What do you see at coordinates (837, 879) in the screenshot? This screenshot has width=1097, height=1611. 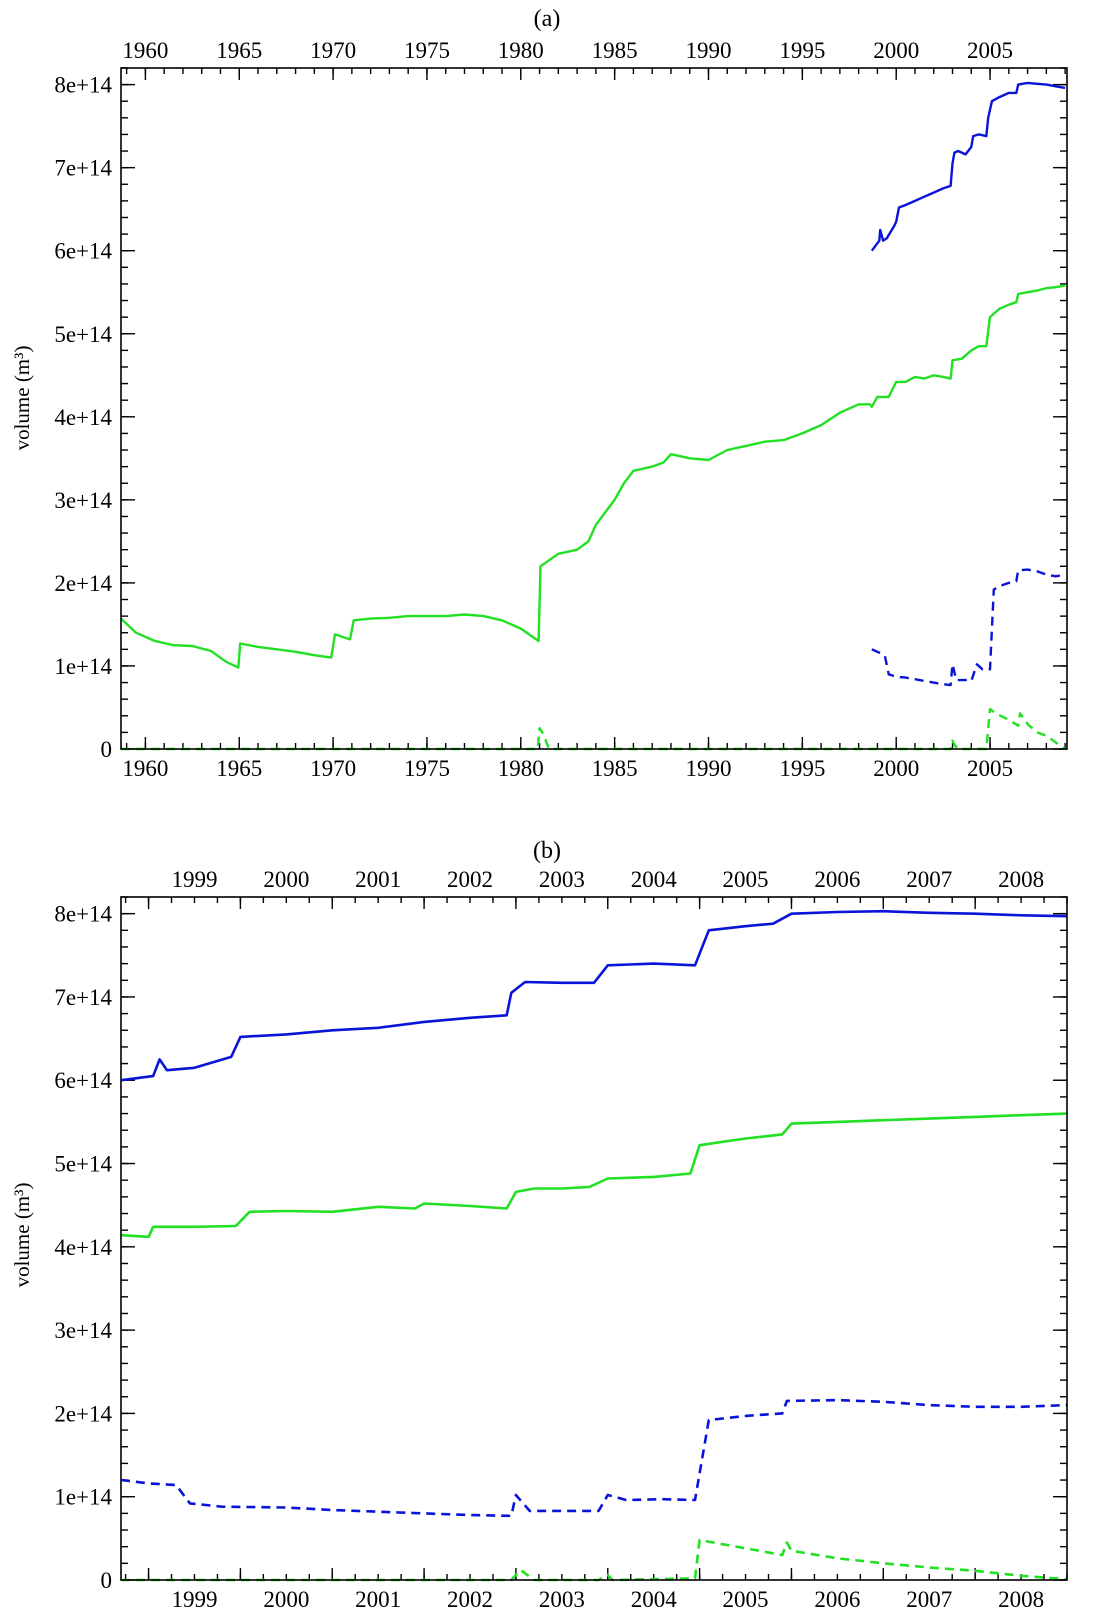 I see `x-tick-label-top: 2006` at bounding box center [837, 879].